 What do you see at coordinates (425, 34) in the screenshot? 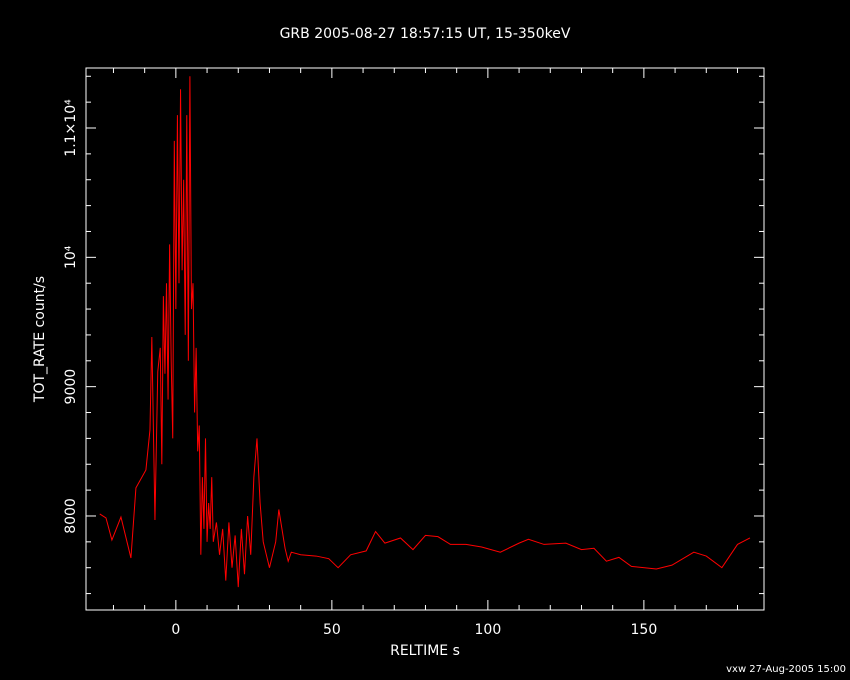
I see `chart-title: GRB 2005-08-27 18:57:15 UT, 15-350keV` at bounding box center [425, 34].